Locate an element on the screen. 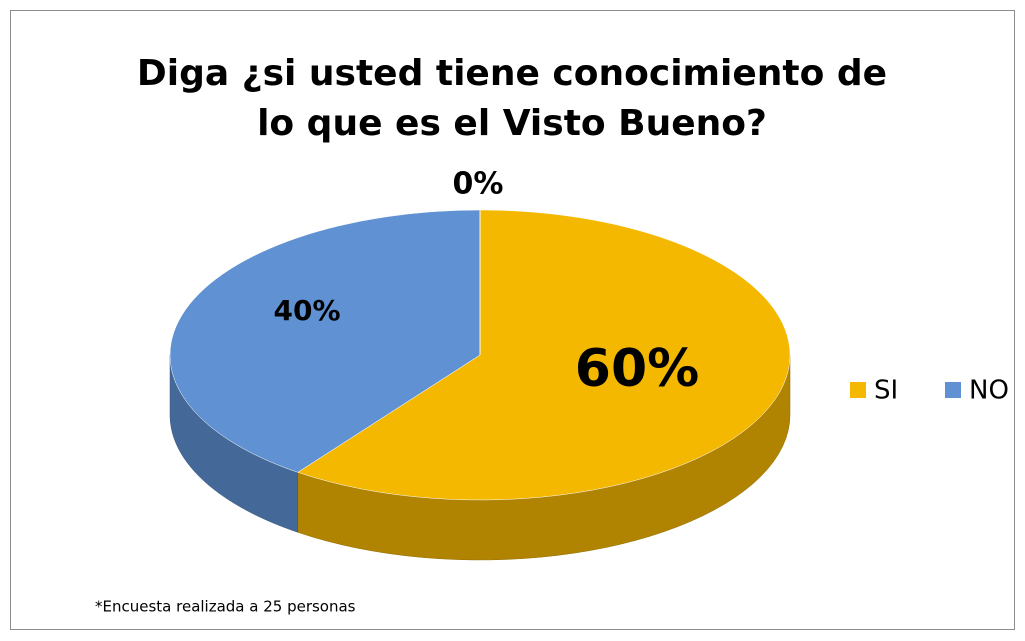 The height and width of the screenshot is (641, 1025). data-label: 60% is located at coordinates (637, 369).